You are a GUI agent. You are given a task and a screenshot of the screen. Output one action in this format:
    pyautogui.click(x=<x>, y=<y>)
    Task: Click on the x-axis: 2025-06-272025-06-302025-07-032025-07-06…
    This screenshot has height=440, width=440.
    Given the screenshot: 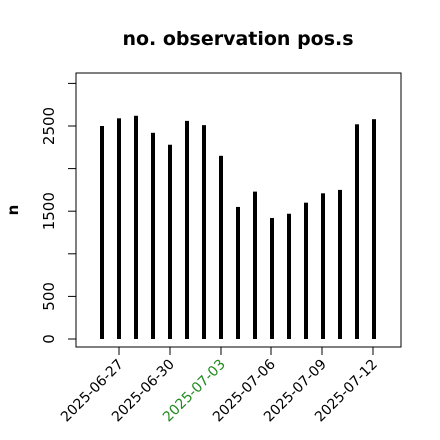 What is the action you would take?
    pyautogui.click(x=219, y=386)
    